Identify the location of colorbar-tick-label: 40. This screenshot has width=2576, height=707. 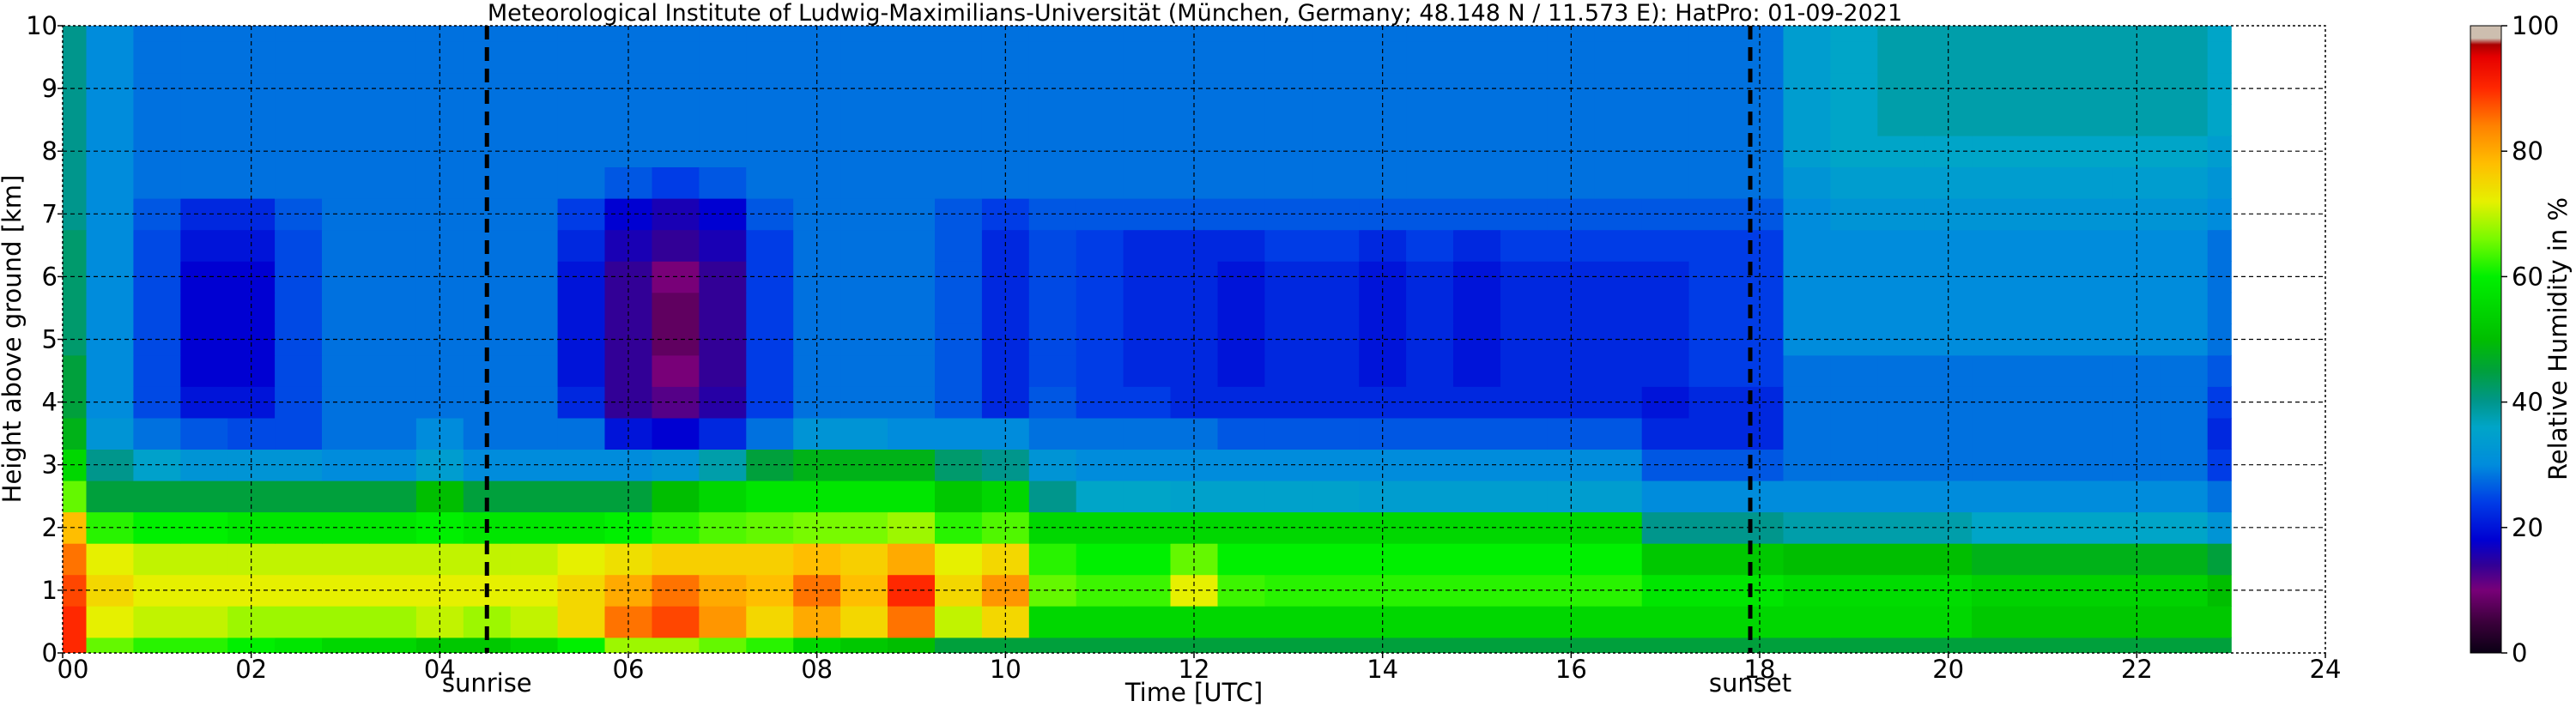
(2527, 402).